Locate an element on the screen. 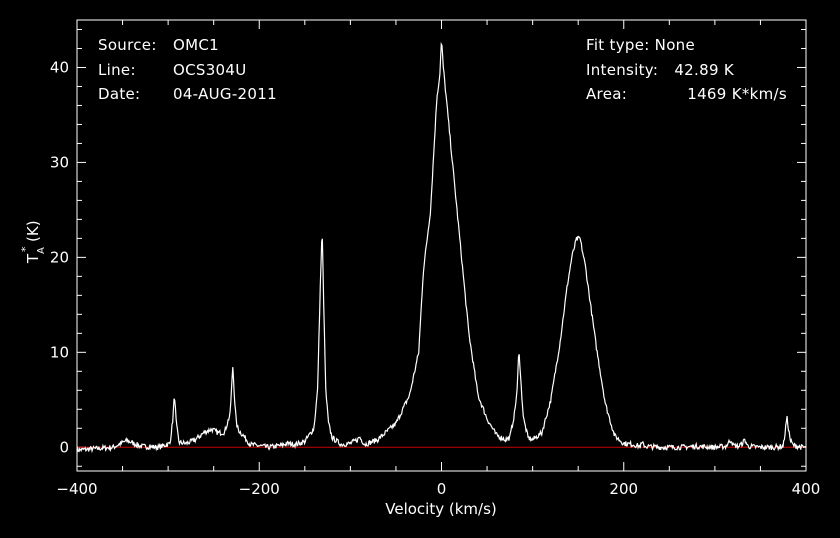 This screenshot has width=840, height=538. y-axis-label: T A * (K) is located at coordinates (33, 242).